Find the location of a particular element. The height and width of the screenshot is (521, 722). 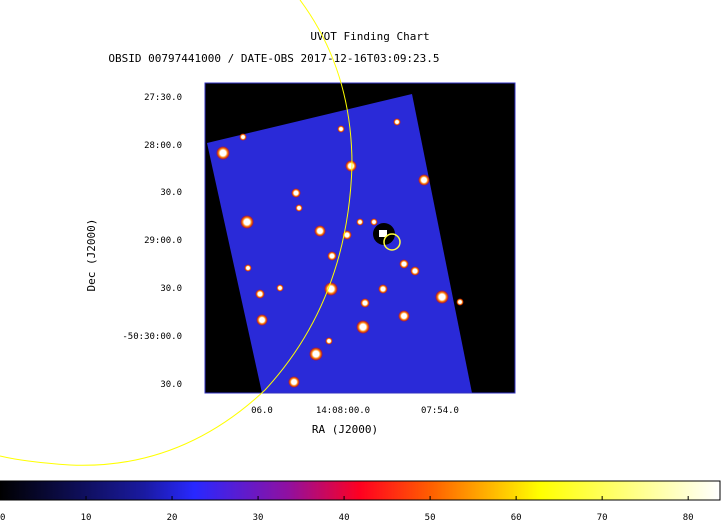

y-axis-label: Dec (J2000) is located at coordinates (91, 255).